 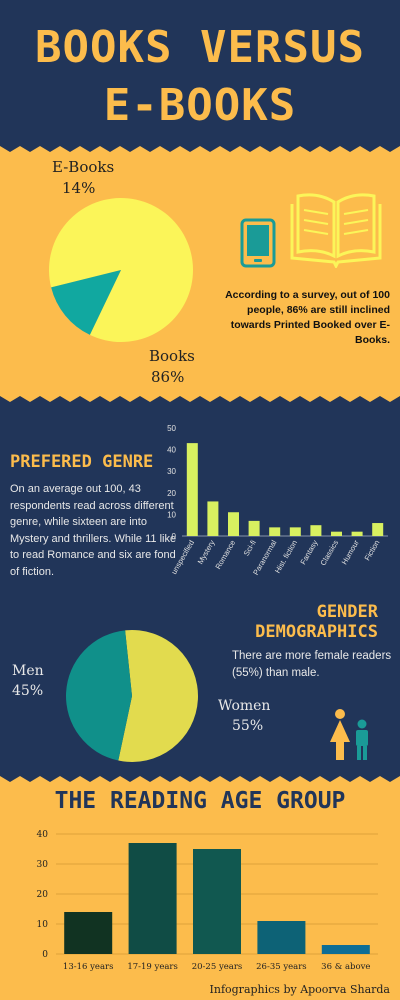 I want to click on men-pct: 45%, so click(x=28, y=691).